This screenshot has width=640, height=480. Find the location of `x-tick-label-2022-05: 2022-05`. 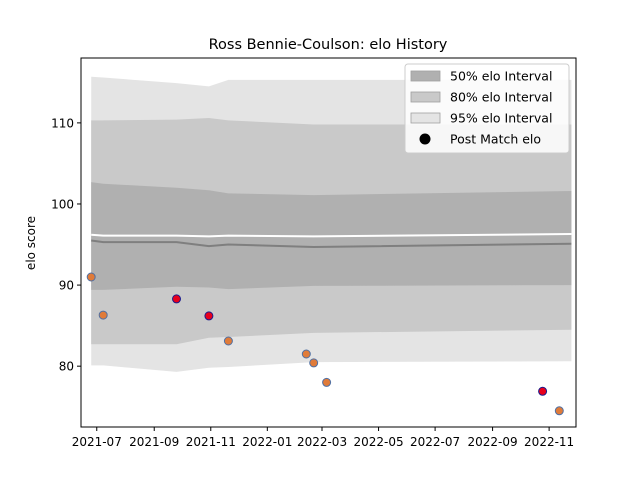

x-tick-label-2022-05: 2022-05 is located at coordinates (378, 442).